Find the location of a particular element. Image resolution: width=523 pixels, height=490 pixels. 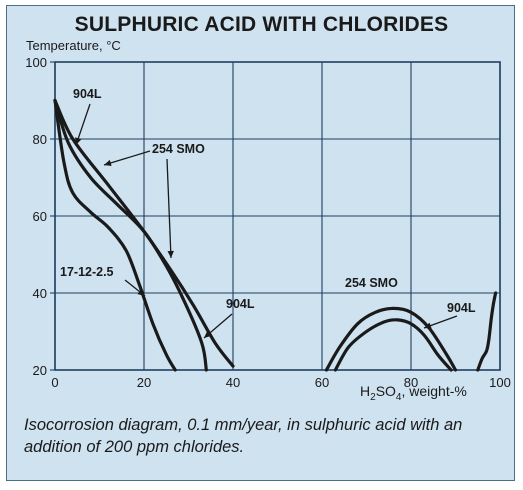

x-tick-label: 80 is located at coordinates (411, 382).